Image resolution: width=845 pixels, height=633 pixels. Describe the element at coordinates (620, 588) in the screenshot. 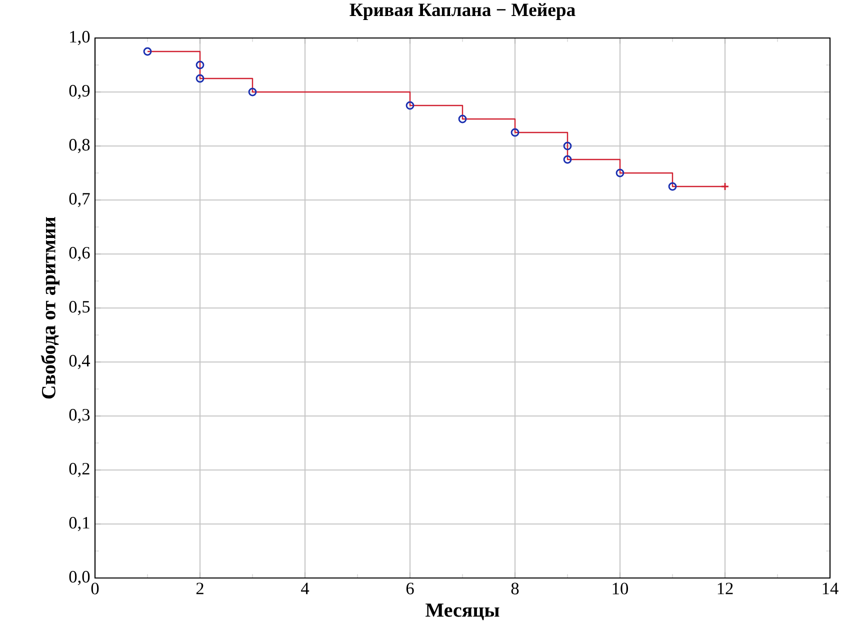

I see `x-tick-label: 10` at that location.